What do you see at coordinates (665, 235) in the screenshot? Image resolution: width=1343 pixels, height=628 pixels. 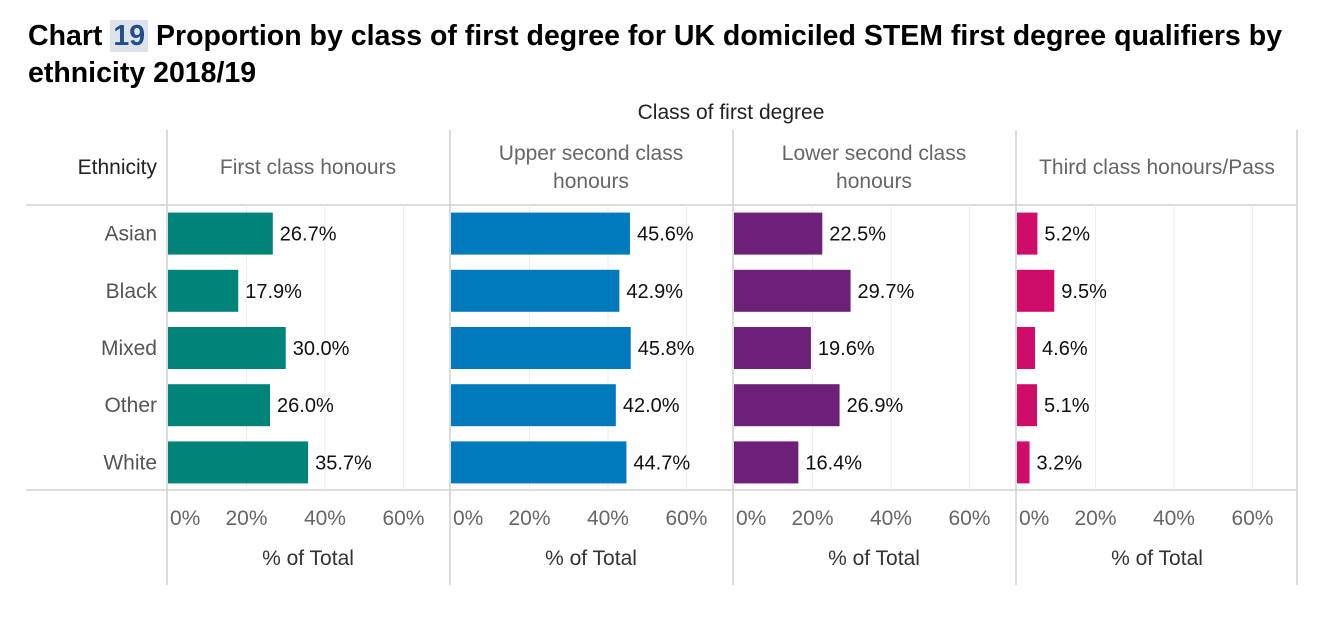 I see `data-label: 45.6%` at bounding box center [665, 235].